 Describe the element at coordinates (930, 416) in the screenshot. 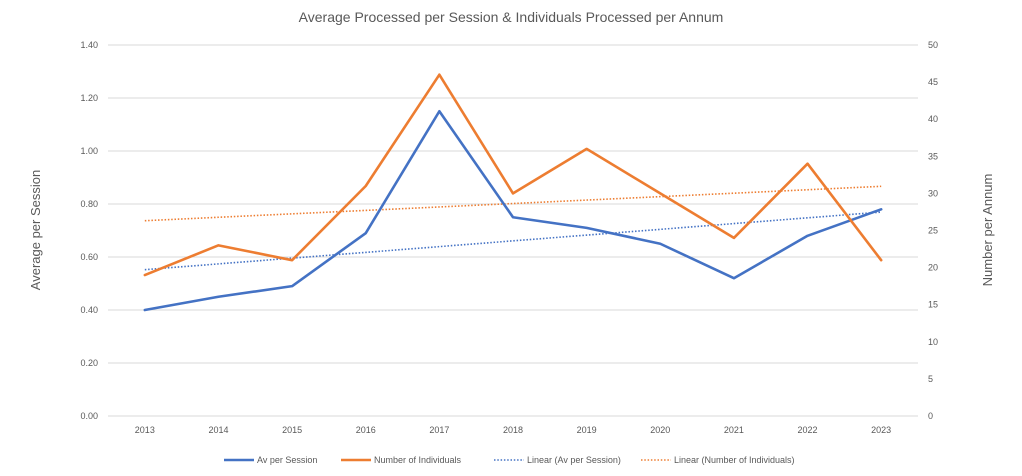

I see `right-tick-label: 0` at that location.